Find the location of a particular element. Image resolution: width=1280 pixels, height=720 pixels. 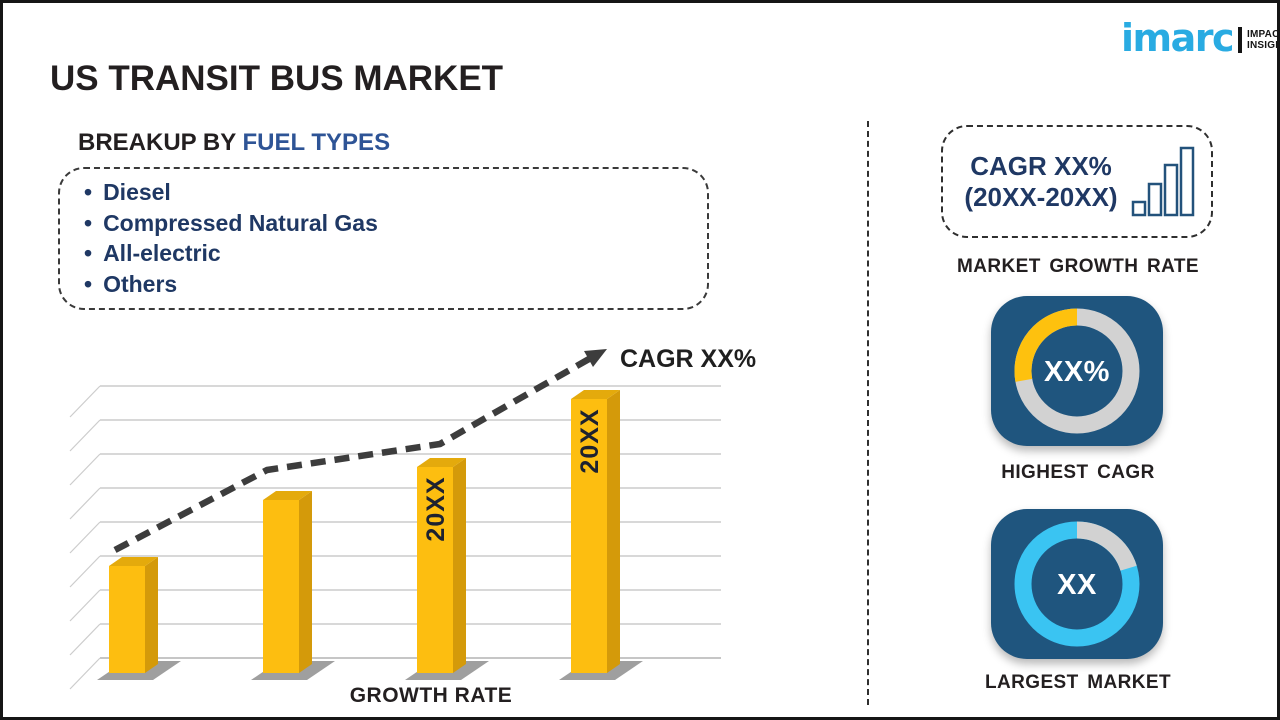

breakup-heading-prefix: BREAKUP BY is located at coordinates (160, 142).